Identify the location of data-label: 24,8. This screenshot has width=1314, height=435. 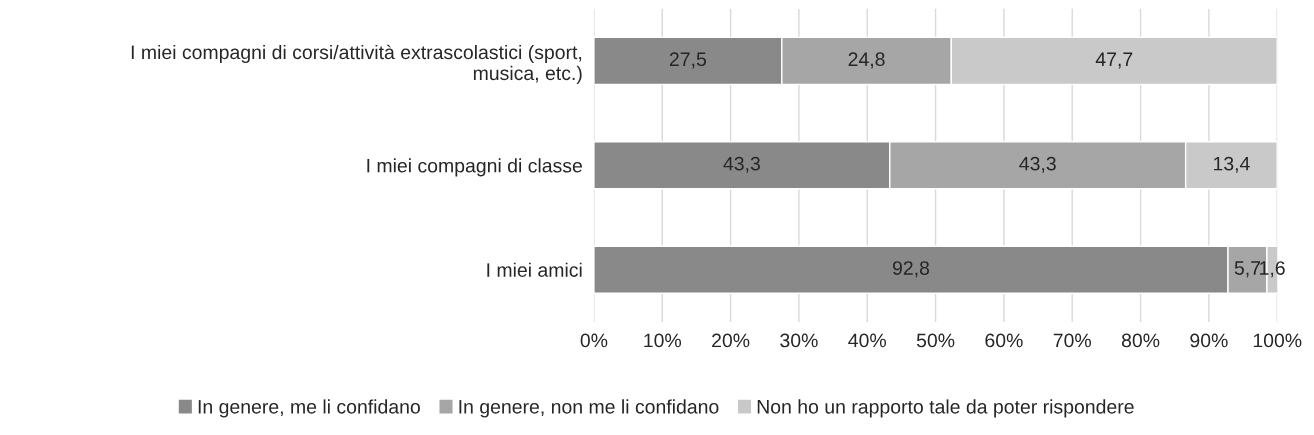
(866, 60).